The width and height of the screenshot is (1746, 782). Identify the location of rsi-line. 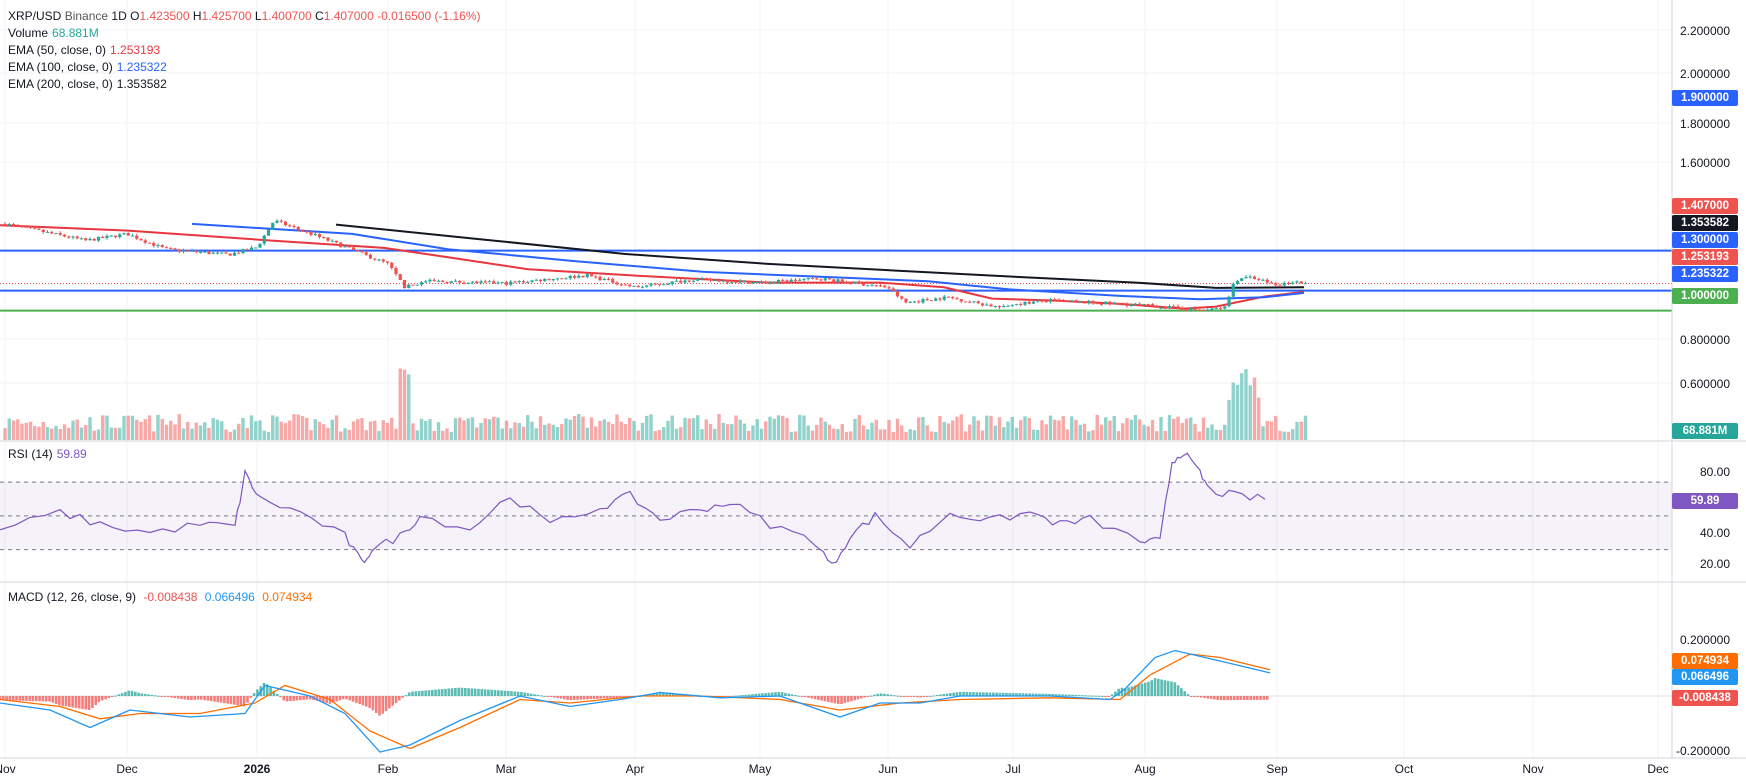
(633, 508).